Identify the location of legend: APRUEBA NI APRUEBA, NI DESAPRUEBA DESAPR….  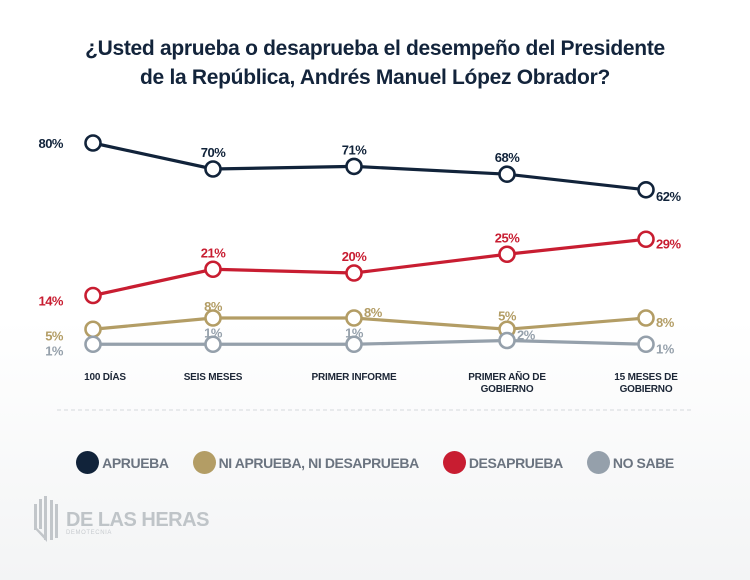
(375, 462).